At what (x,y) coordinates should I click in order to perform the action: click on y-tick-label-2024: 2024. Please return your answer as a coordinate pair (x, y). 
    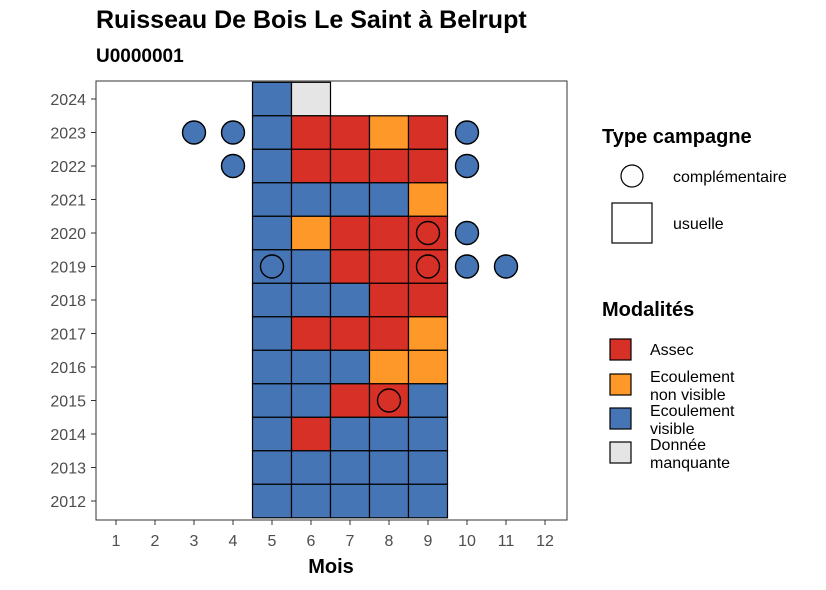
    Looking at the image, I should click on (68, 100).